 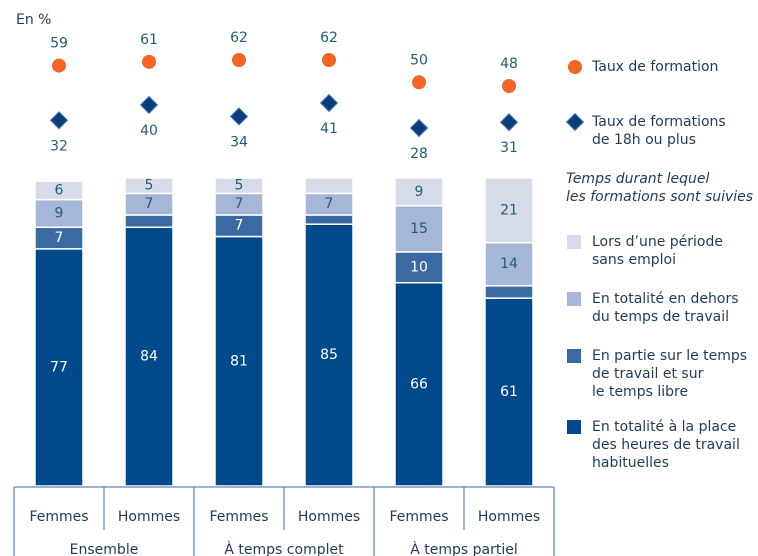 I want to click on data-label: 6, so click(x=59, y=190).